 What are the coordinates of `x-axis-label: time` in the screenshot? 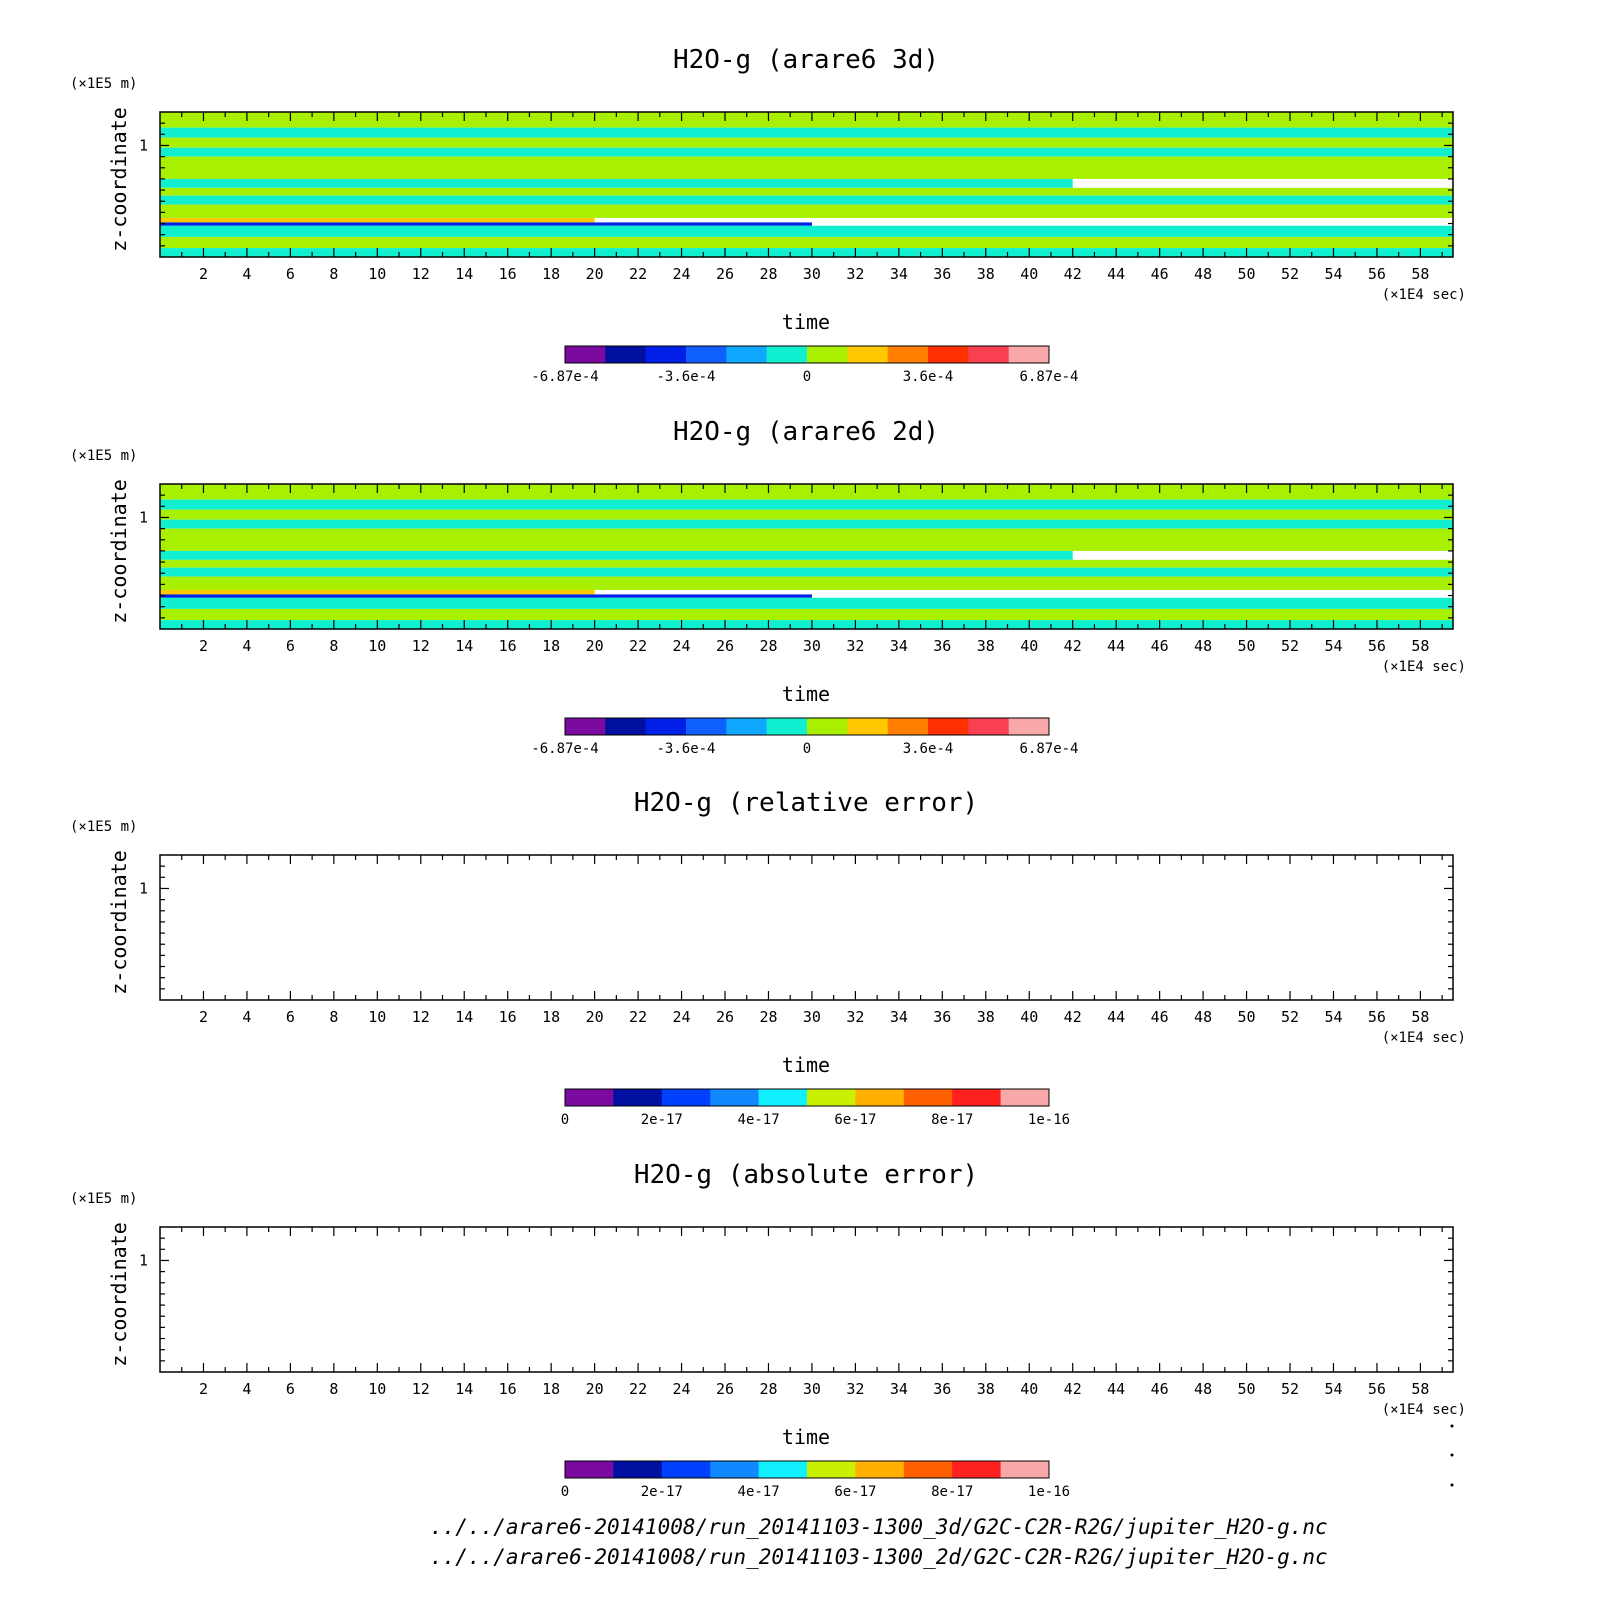 It's located at (806, 1437).